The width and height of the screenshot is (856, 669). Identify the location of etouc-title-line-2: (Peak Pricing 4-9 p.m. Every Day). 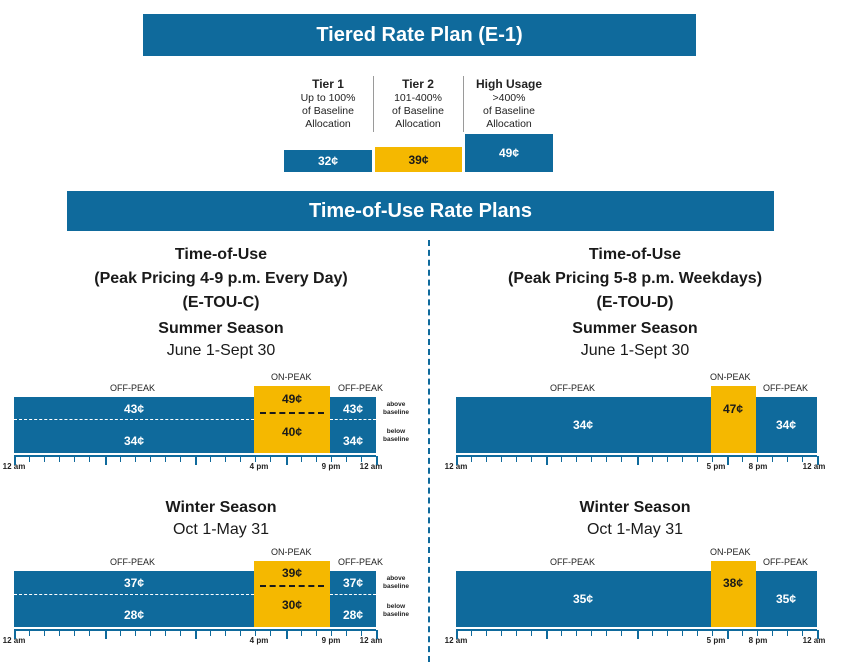
(221, 278).